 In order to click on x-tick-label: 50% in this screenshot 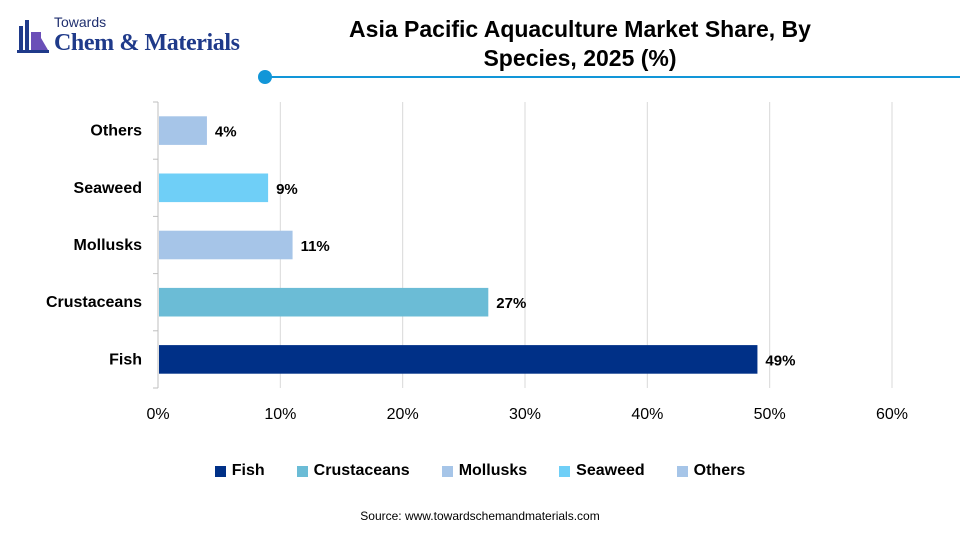, I will do `click(770, 414)`.